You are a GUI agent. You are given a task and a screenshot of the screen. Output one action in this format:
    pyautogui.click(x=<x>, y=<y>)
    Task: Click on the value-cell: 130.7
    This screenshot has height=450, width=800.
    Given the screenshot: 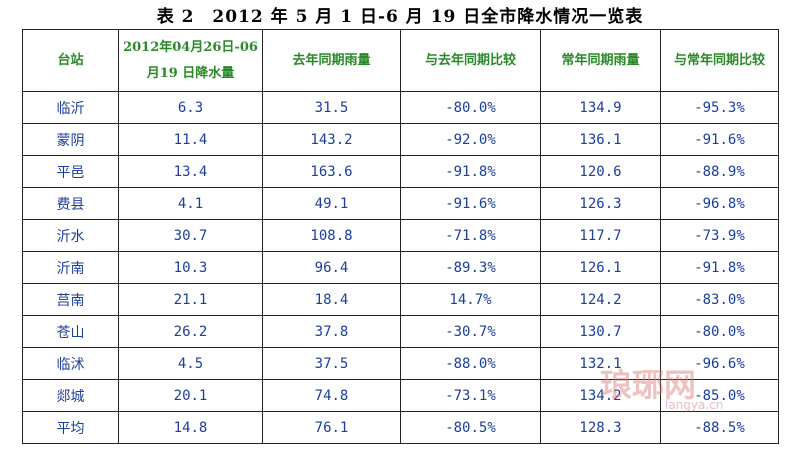 What is the action you would take?
    pyautogui.click(x=600, y=331)
    